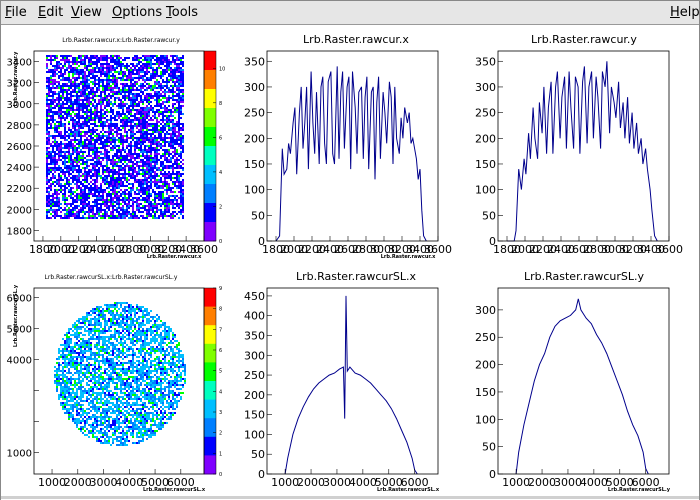  I want to click on menu-edit: Edit, so click(51, 12).